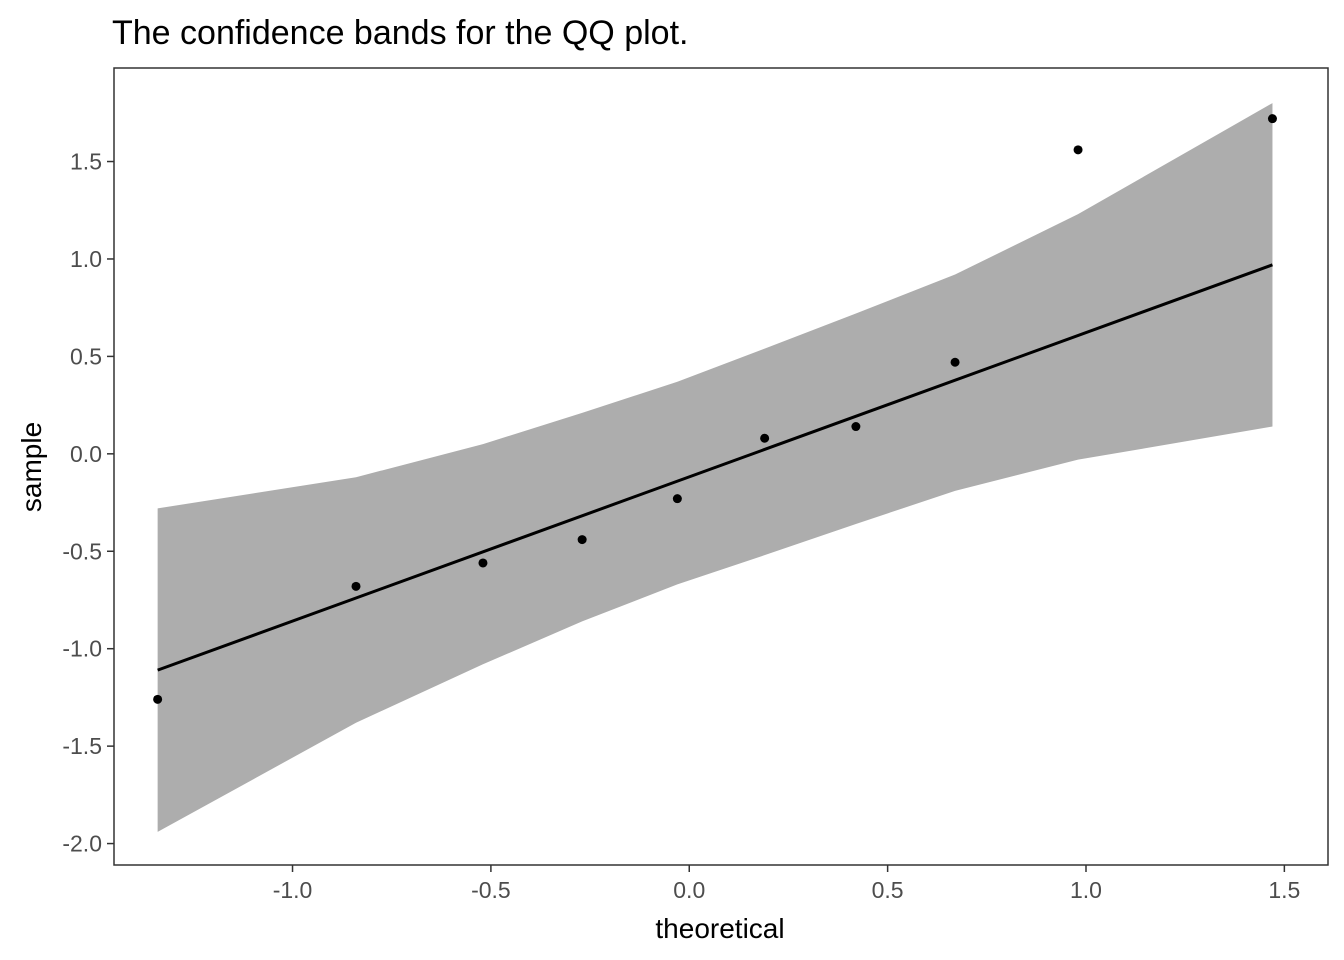 This screenshot has width=1344, height=960. I want to click on y-axis-title: sample, so click(31, 467).